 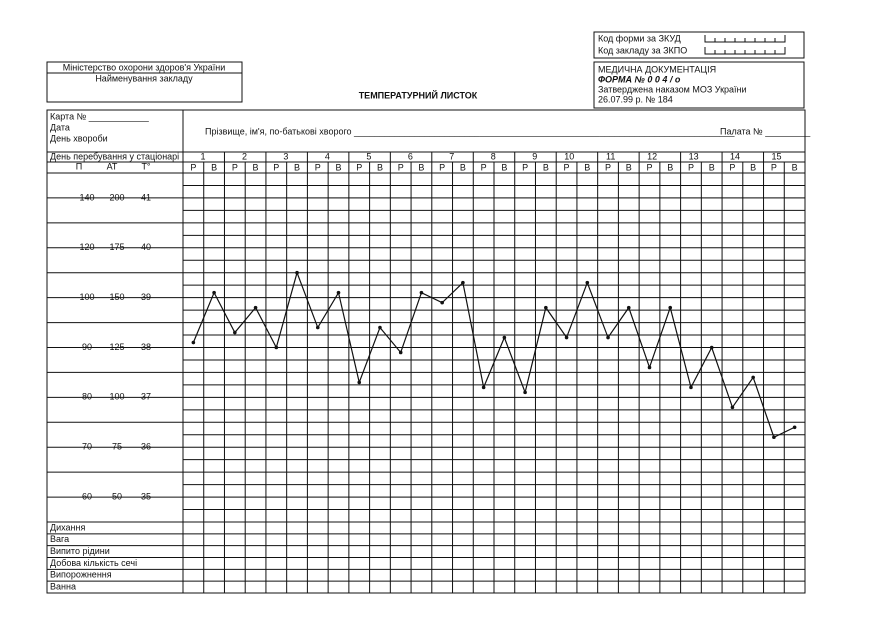 I want to click on bp-tick: 50, so click(x=117, y=496).